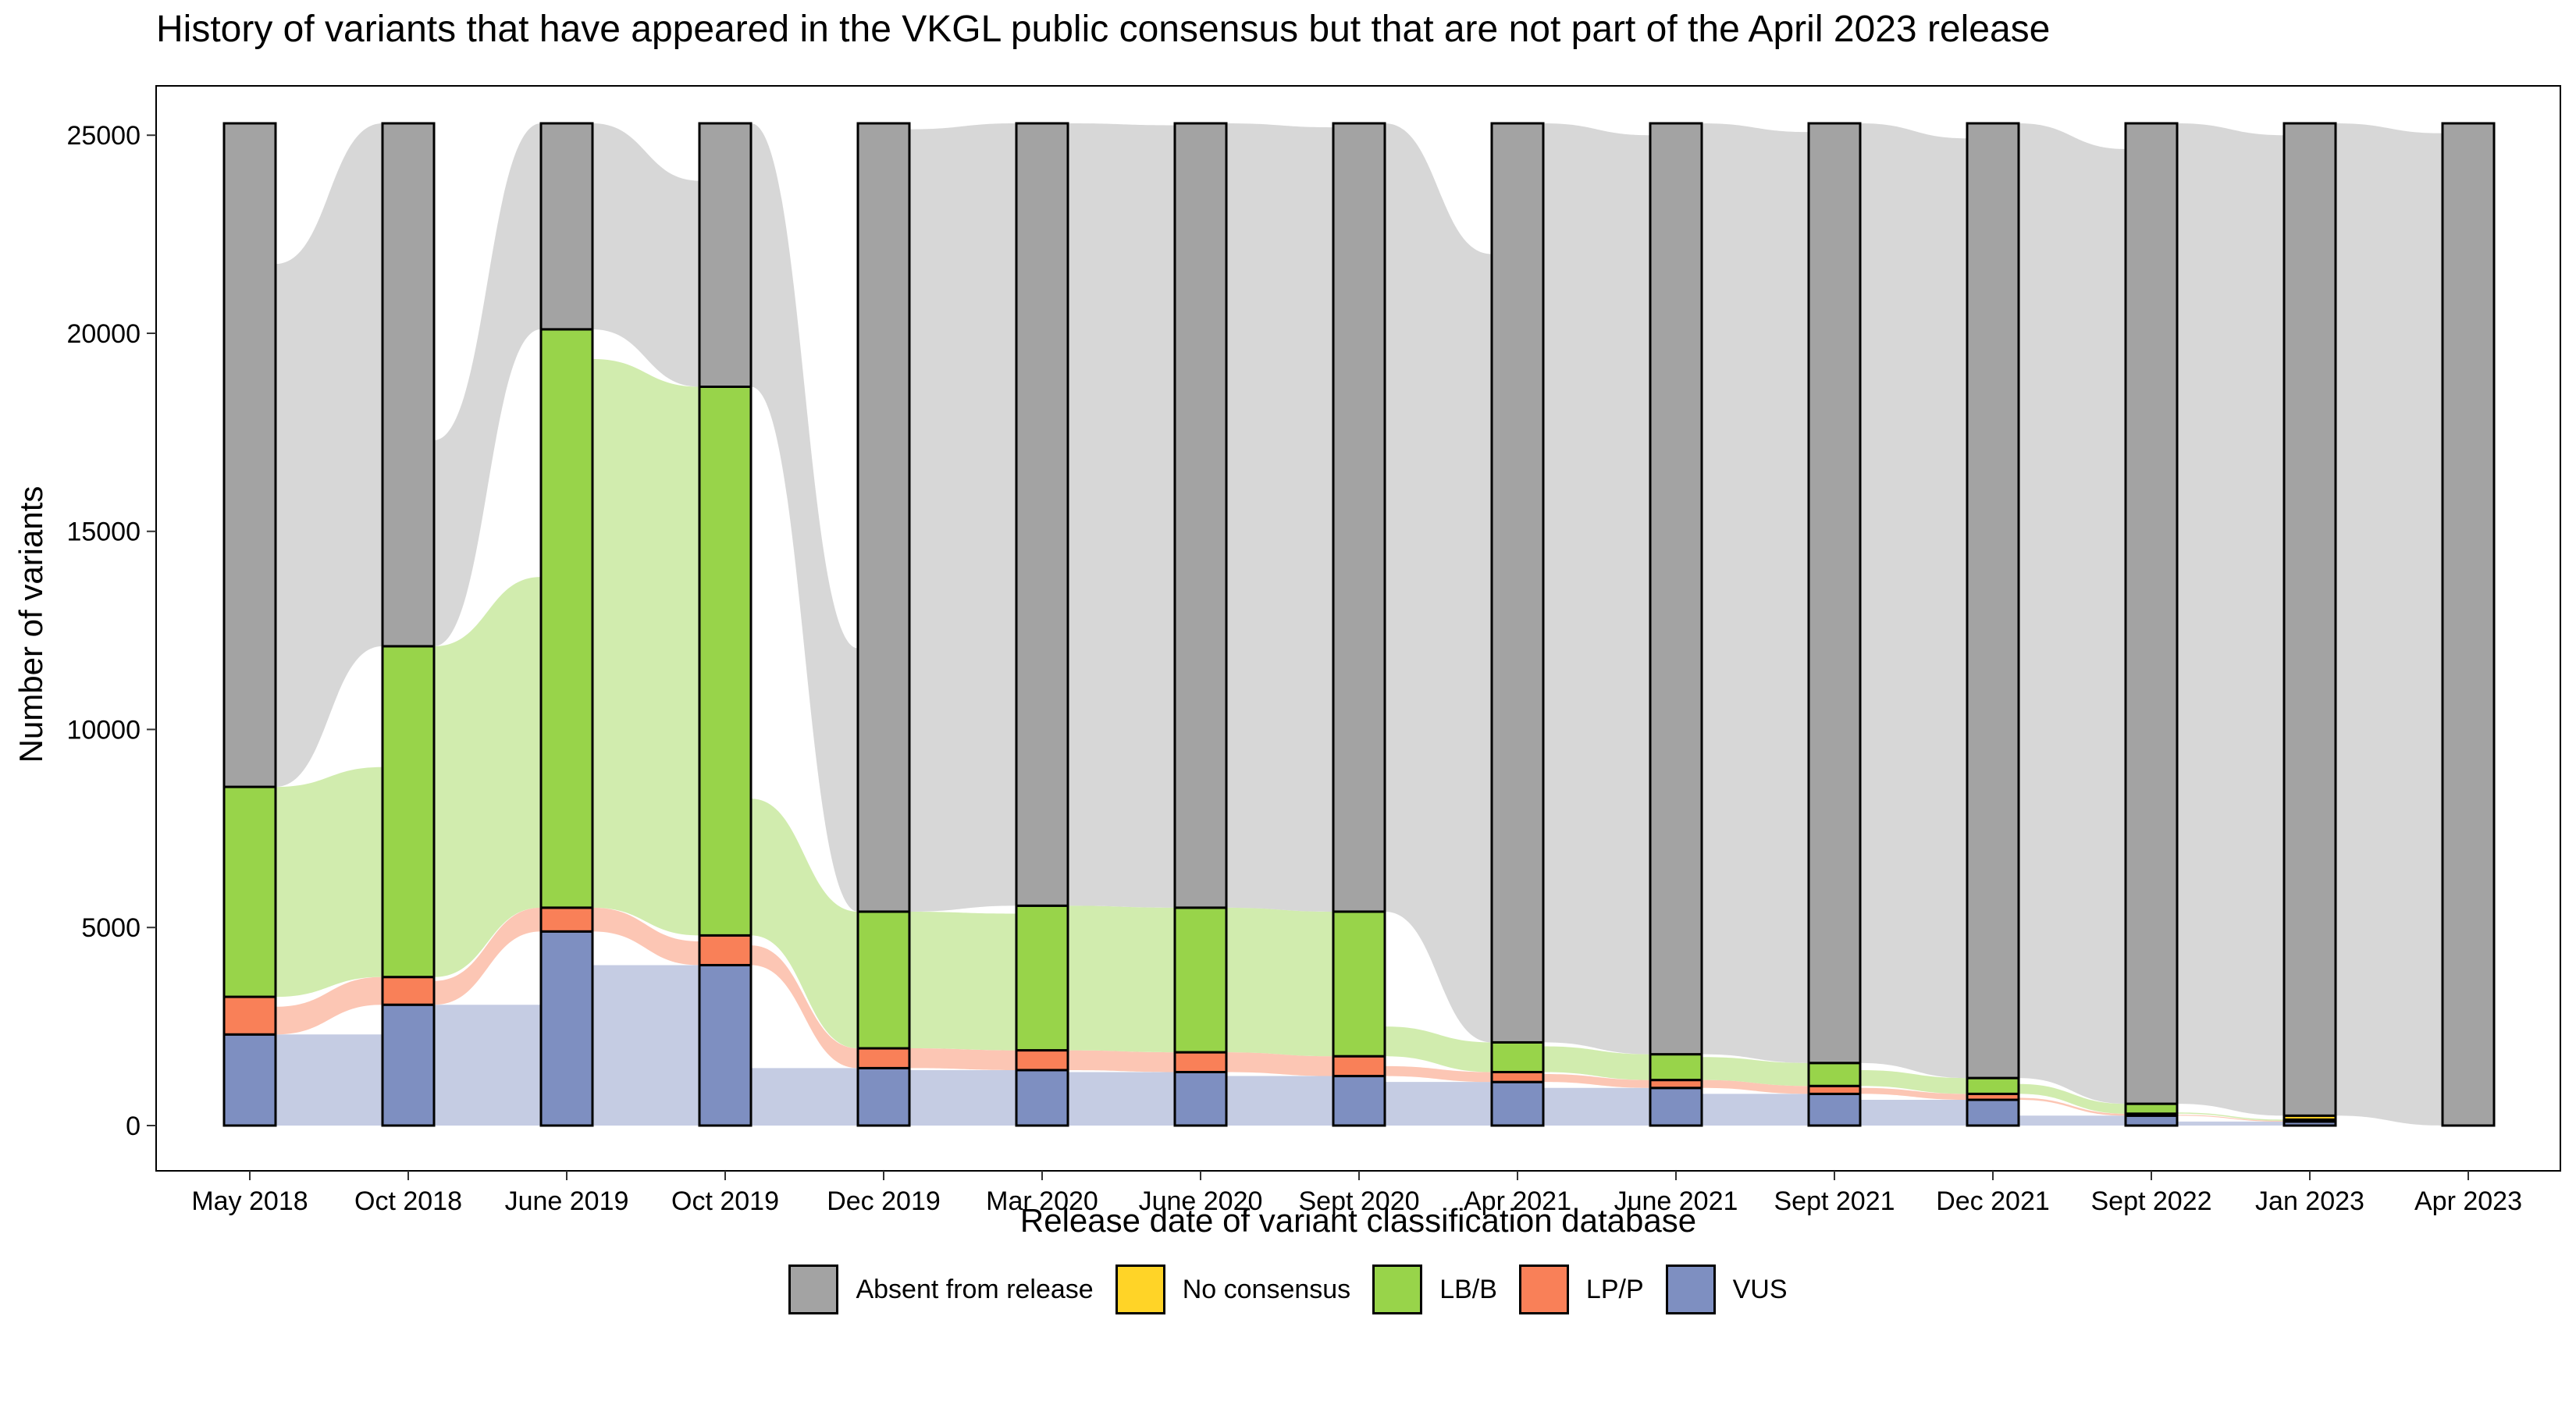 The image size is (2576, 1405). I want to click on bar-segment-lp-p-oct-2019, so click(725, 950).